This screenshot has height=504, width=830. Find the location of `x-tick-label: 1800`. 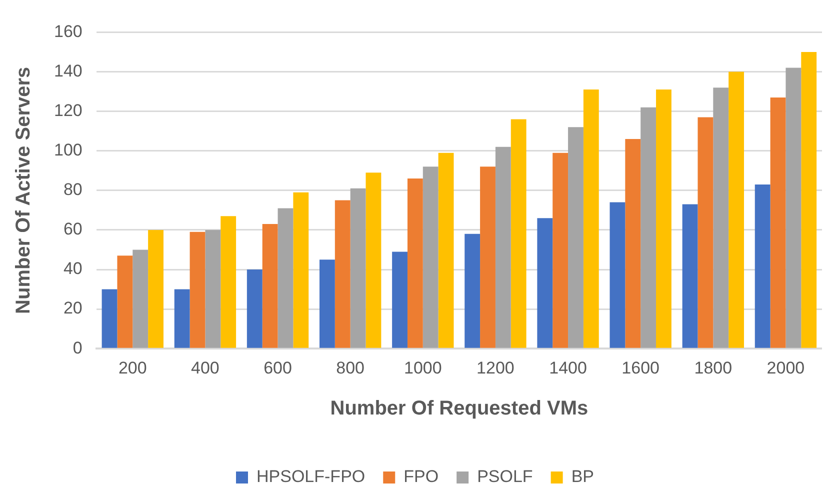

x-tick-label: 1800 is located at coordinates (713, 368).